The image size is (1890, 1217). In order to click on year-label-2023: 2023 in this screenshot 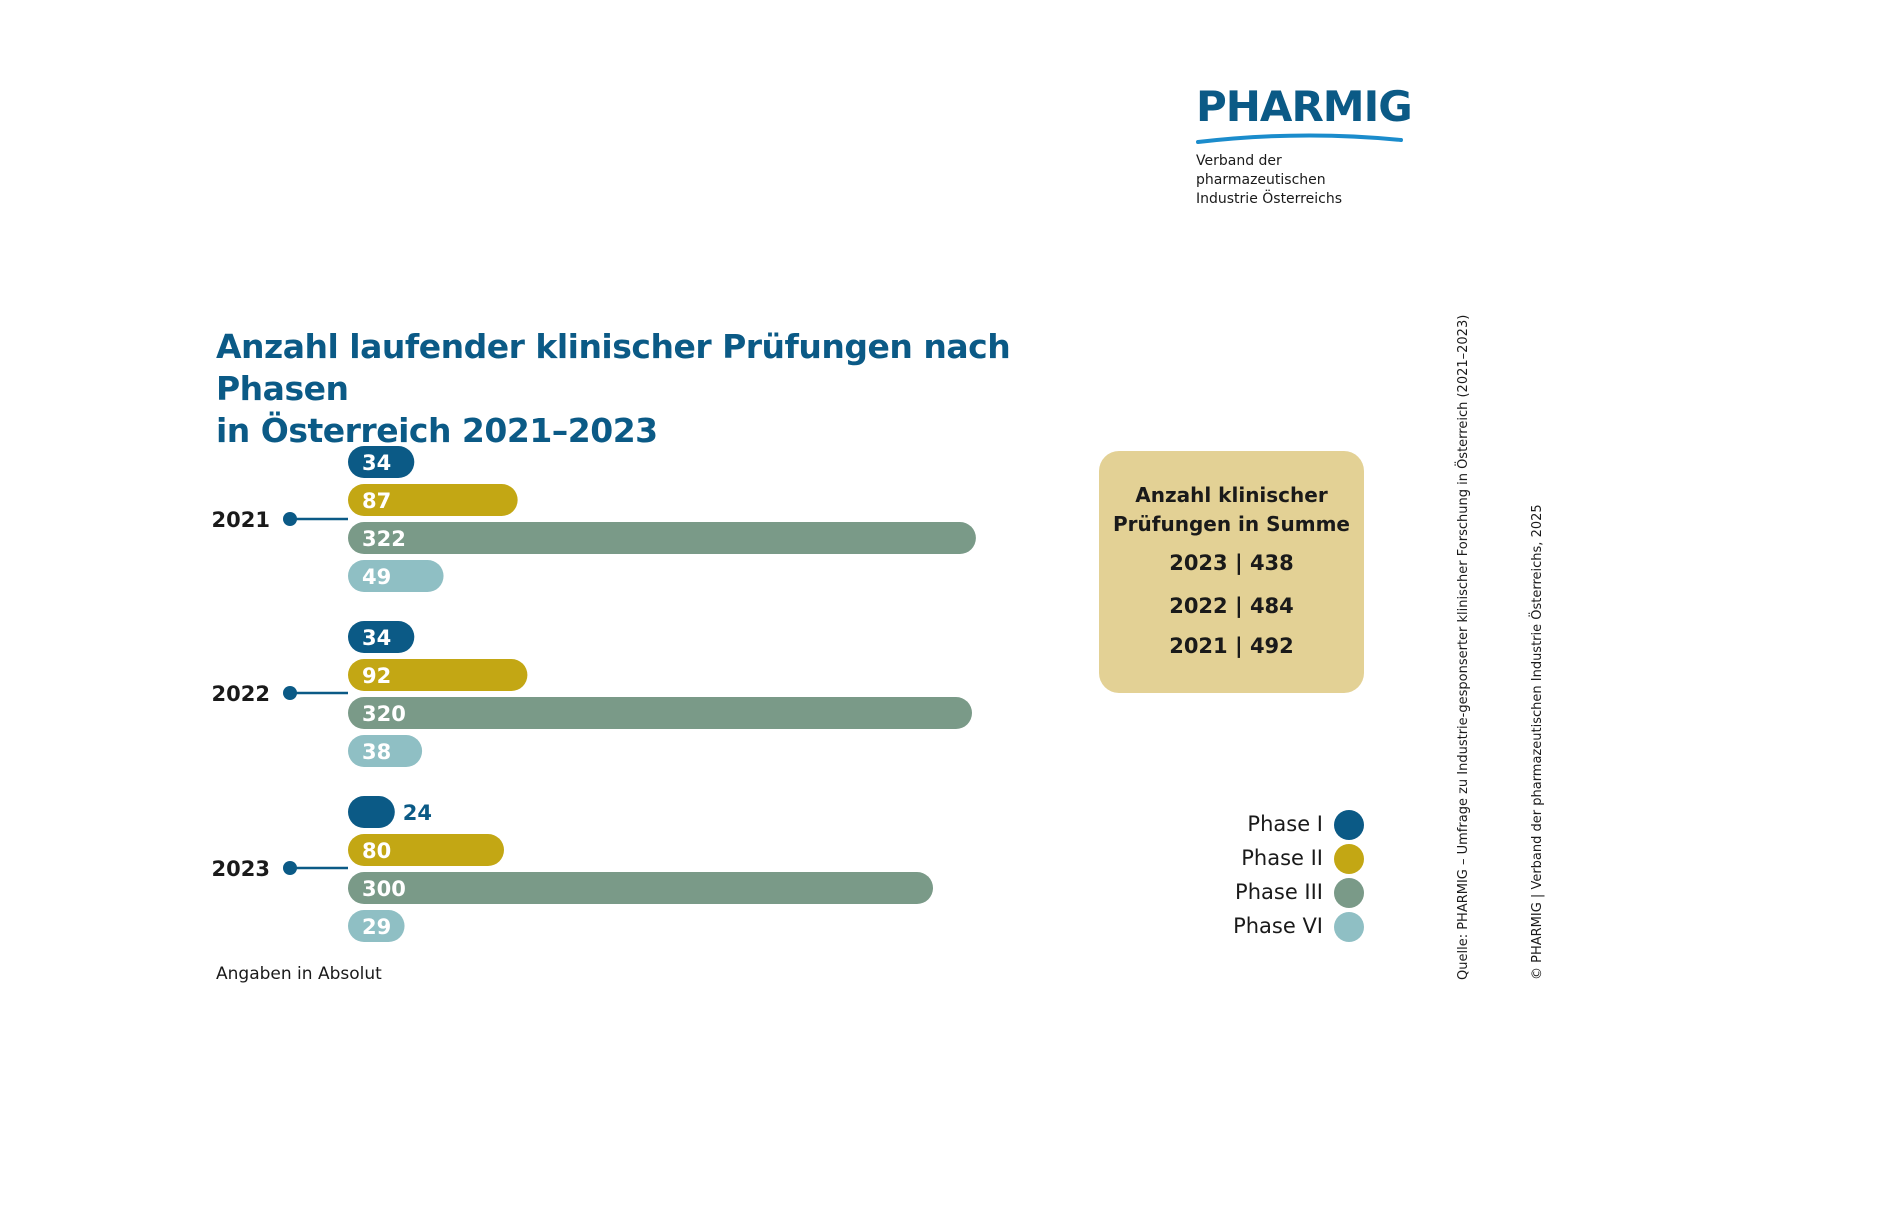, I will do `click(241, 869)`.